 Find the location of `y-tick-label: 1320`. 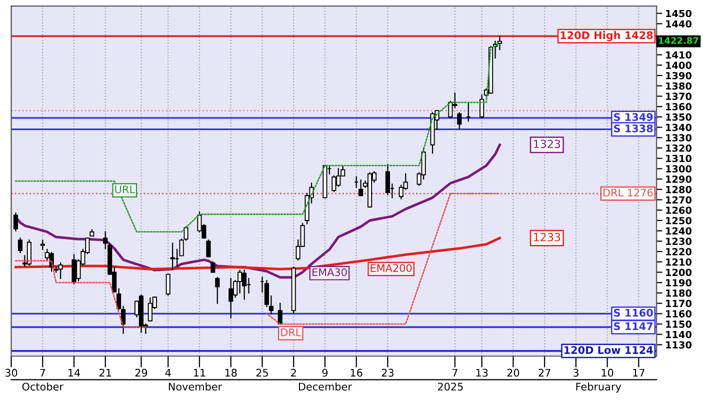

y-tick-label: 1320 is located at coordinates (679, 148).